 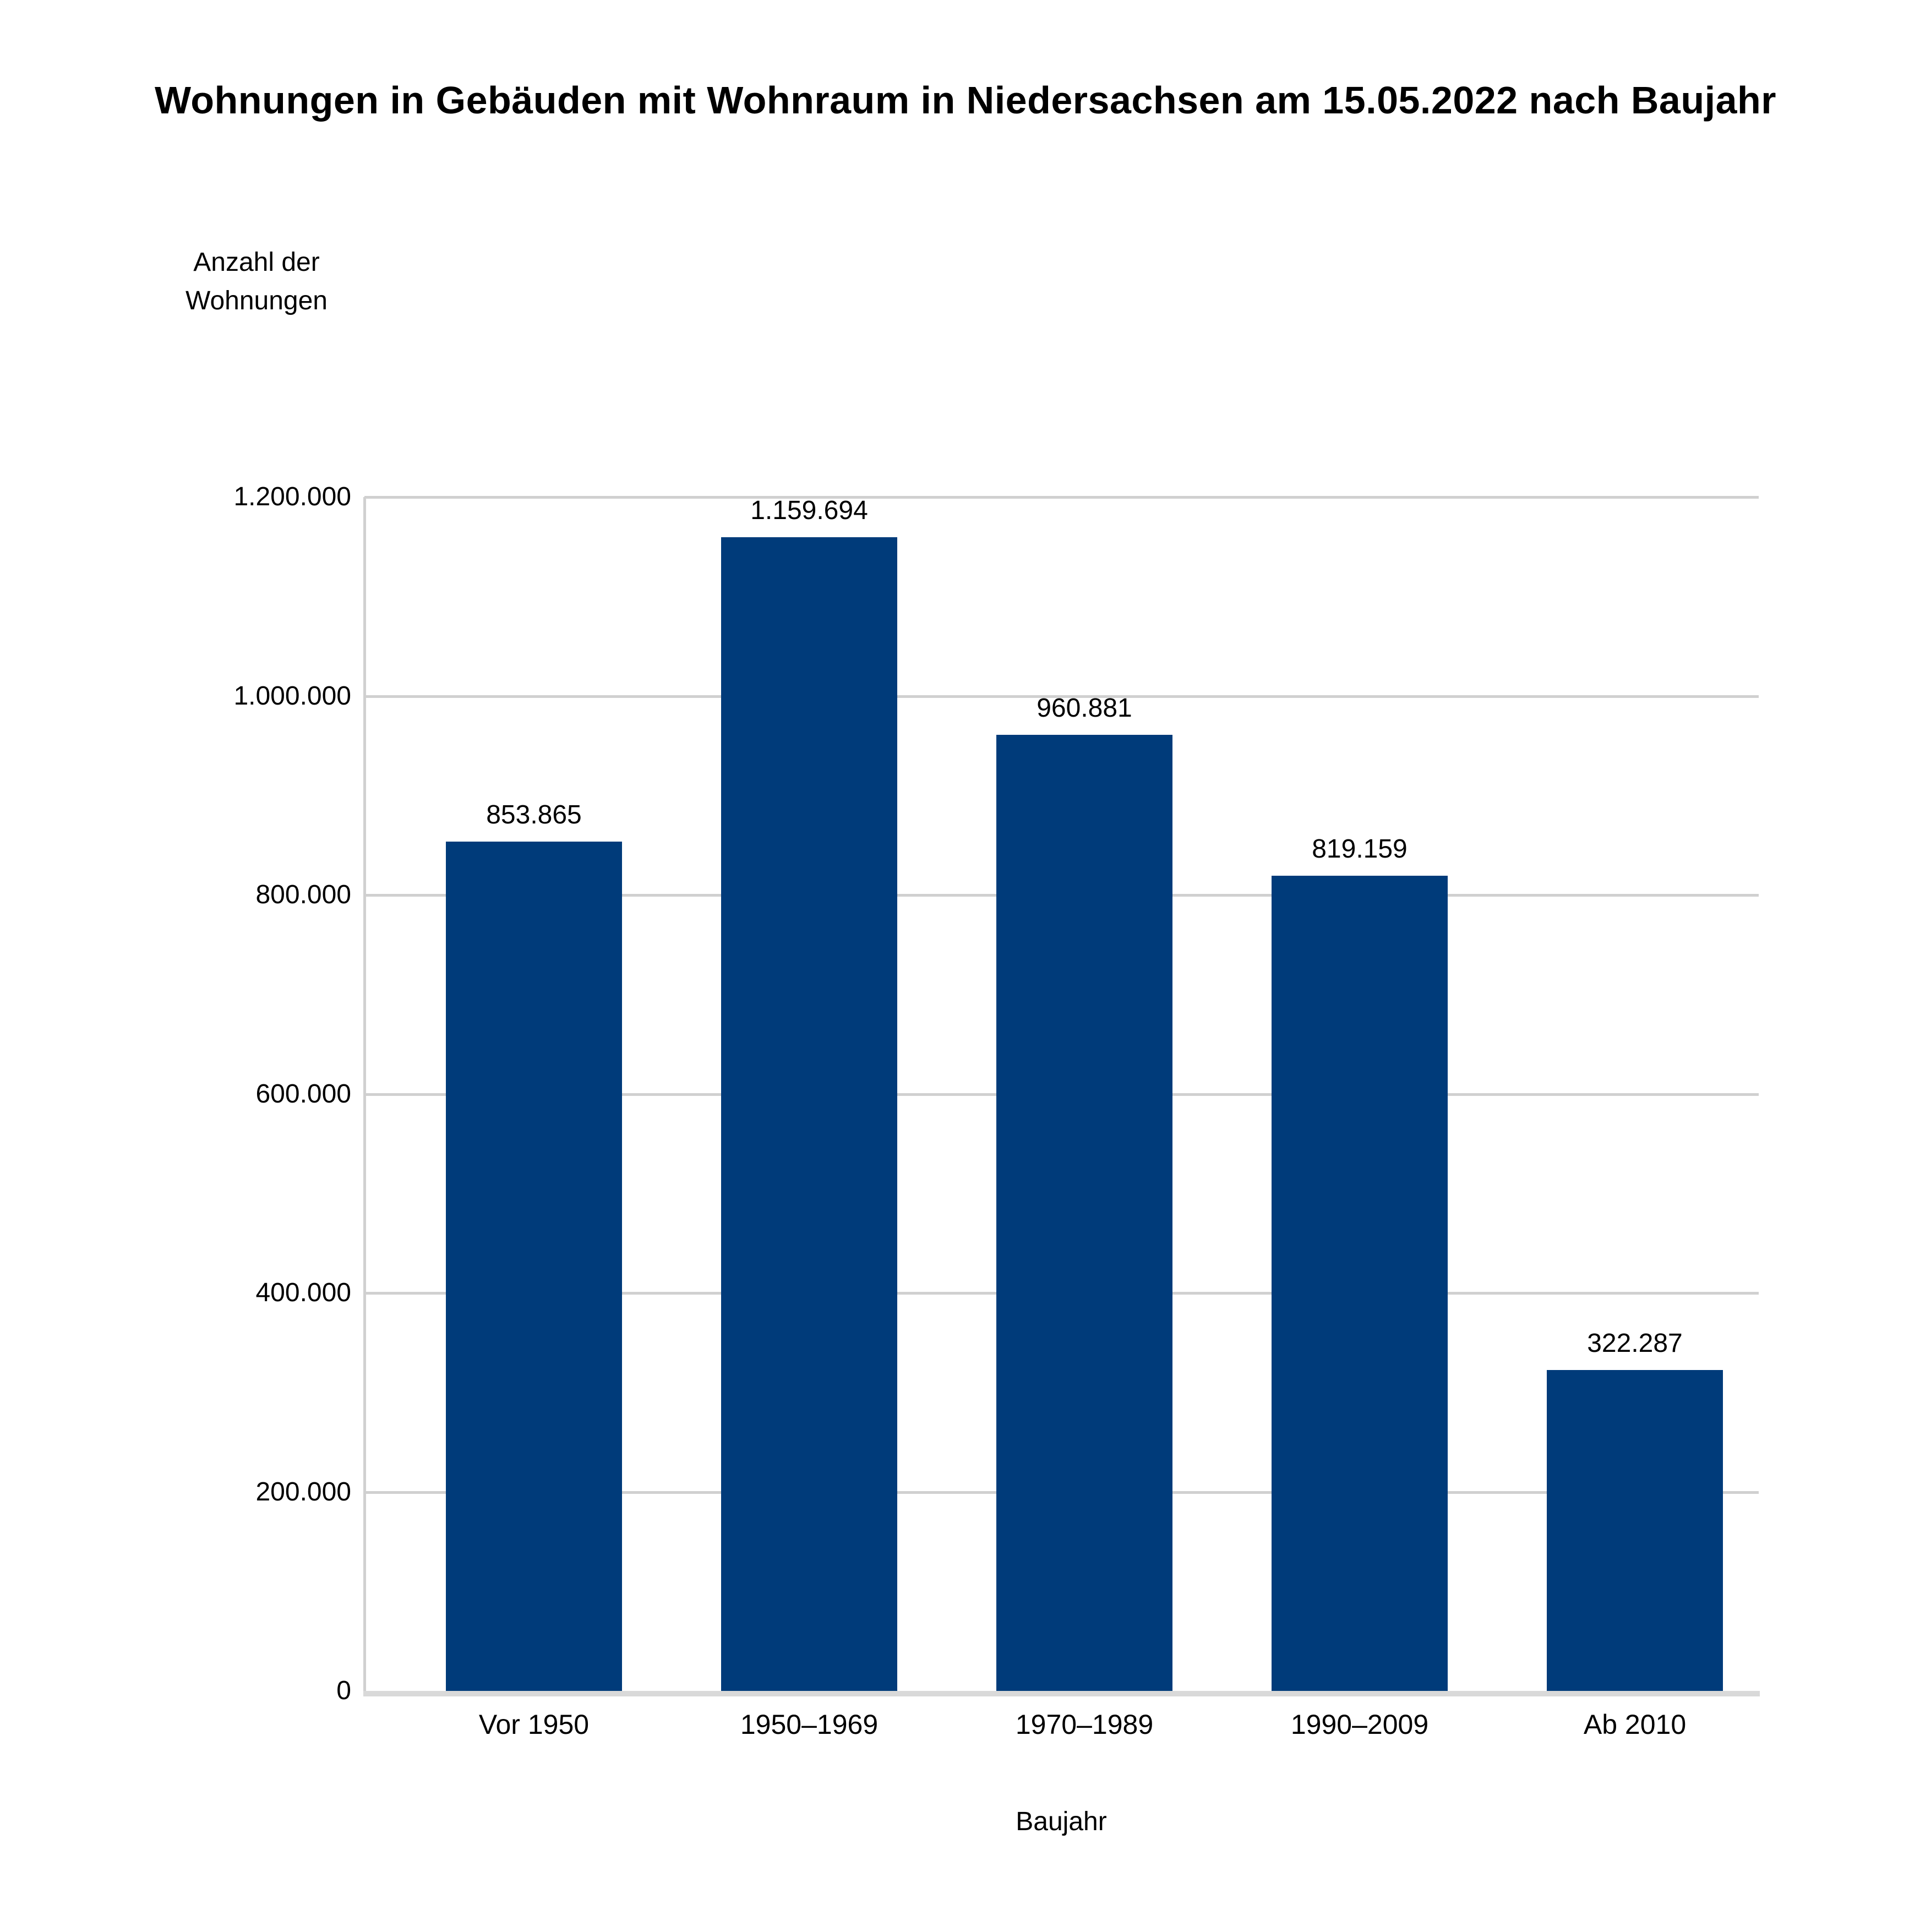 I want to click on y-tick-label: 400.000, so click(x=303, y=1293).